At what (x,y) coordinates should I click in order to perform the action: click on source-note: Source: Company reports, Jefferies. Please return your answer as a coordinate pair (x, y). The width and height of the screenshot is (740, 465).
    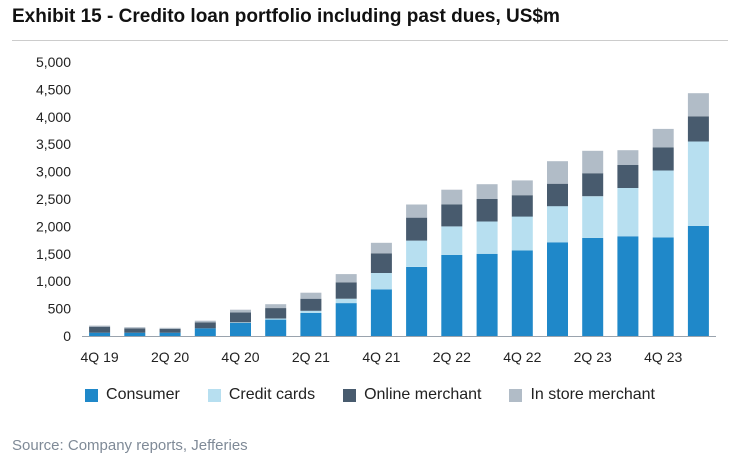
    Looking at the image, I should click on (130, 445).